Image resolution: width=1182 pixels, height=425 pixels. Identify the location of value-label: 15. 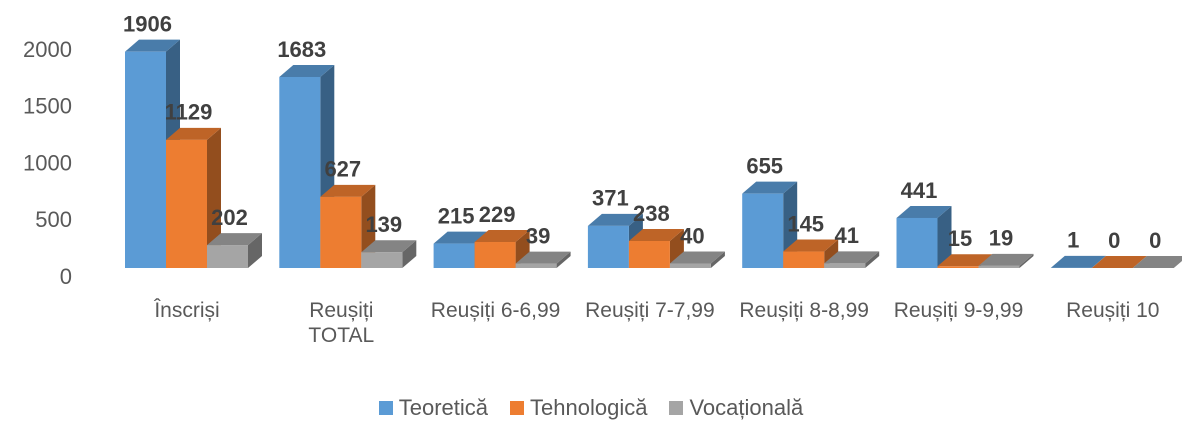
(960, 238).